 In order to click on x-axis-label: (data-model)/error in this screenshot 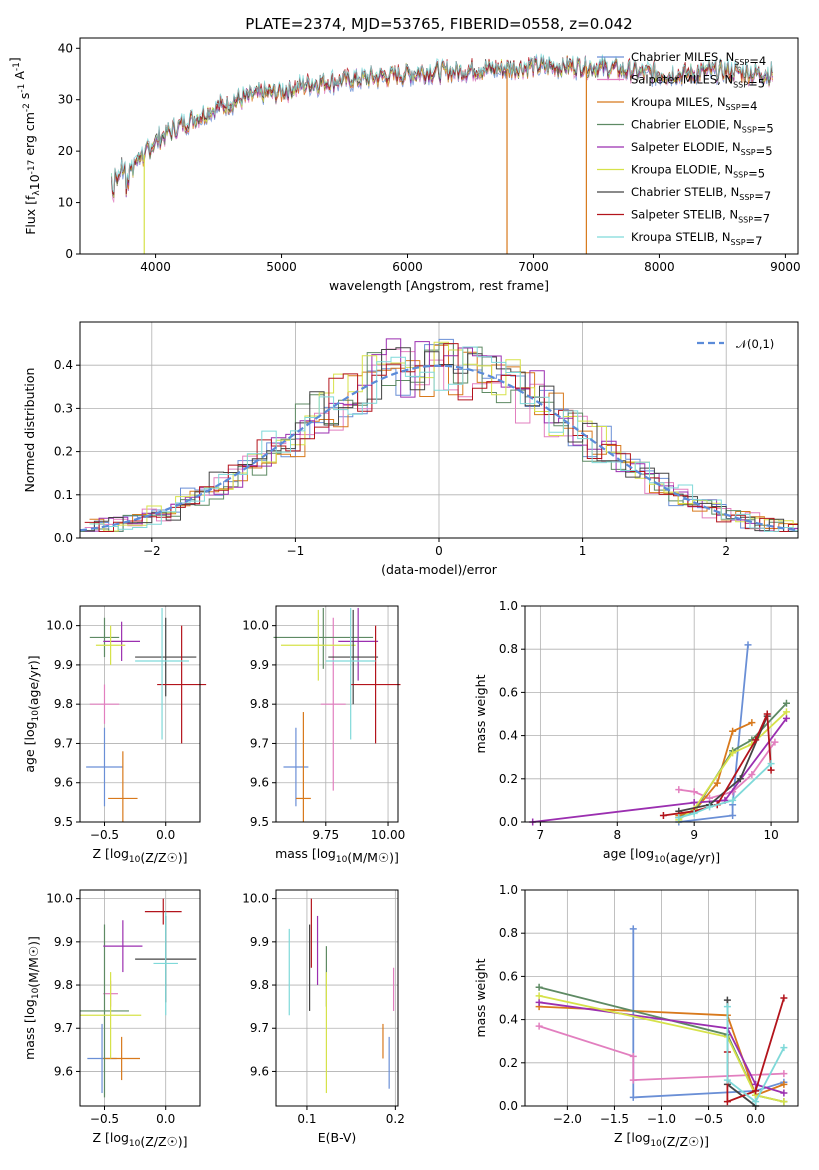, I will do `click(439, 569)`.